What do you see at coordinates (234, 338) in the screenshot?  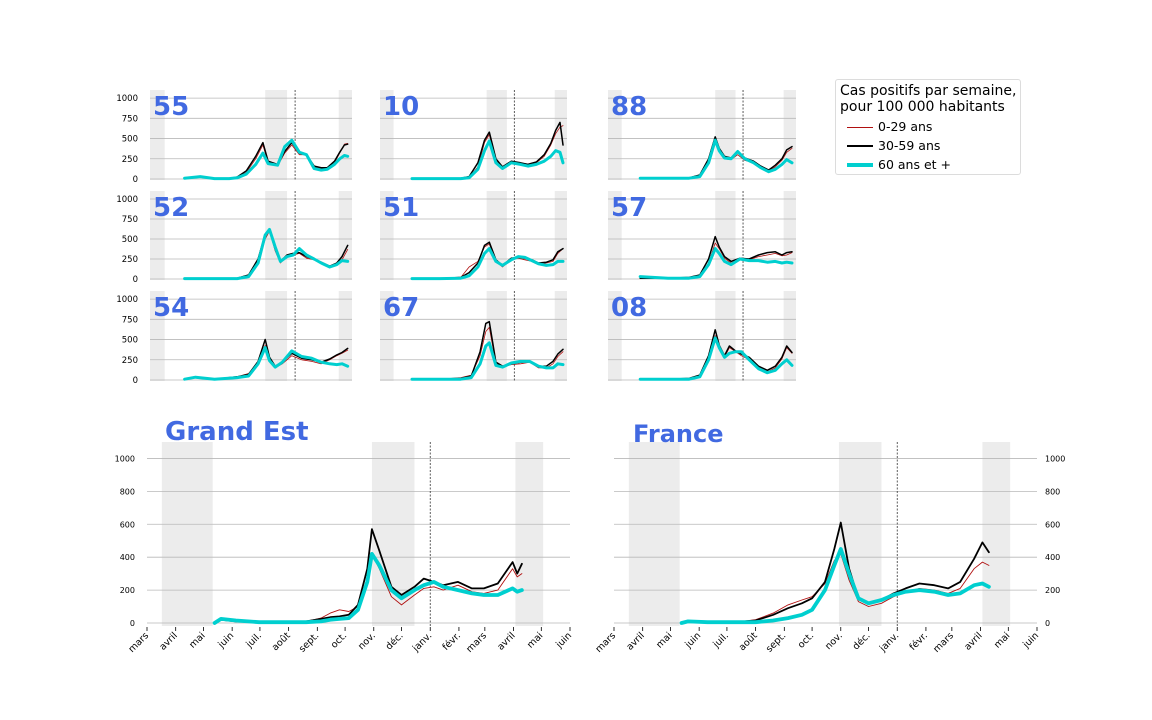 I see `panel-54: 0 250 500 750 1000 54` at bounding box center [234, 338].